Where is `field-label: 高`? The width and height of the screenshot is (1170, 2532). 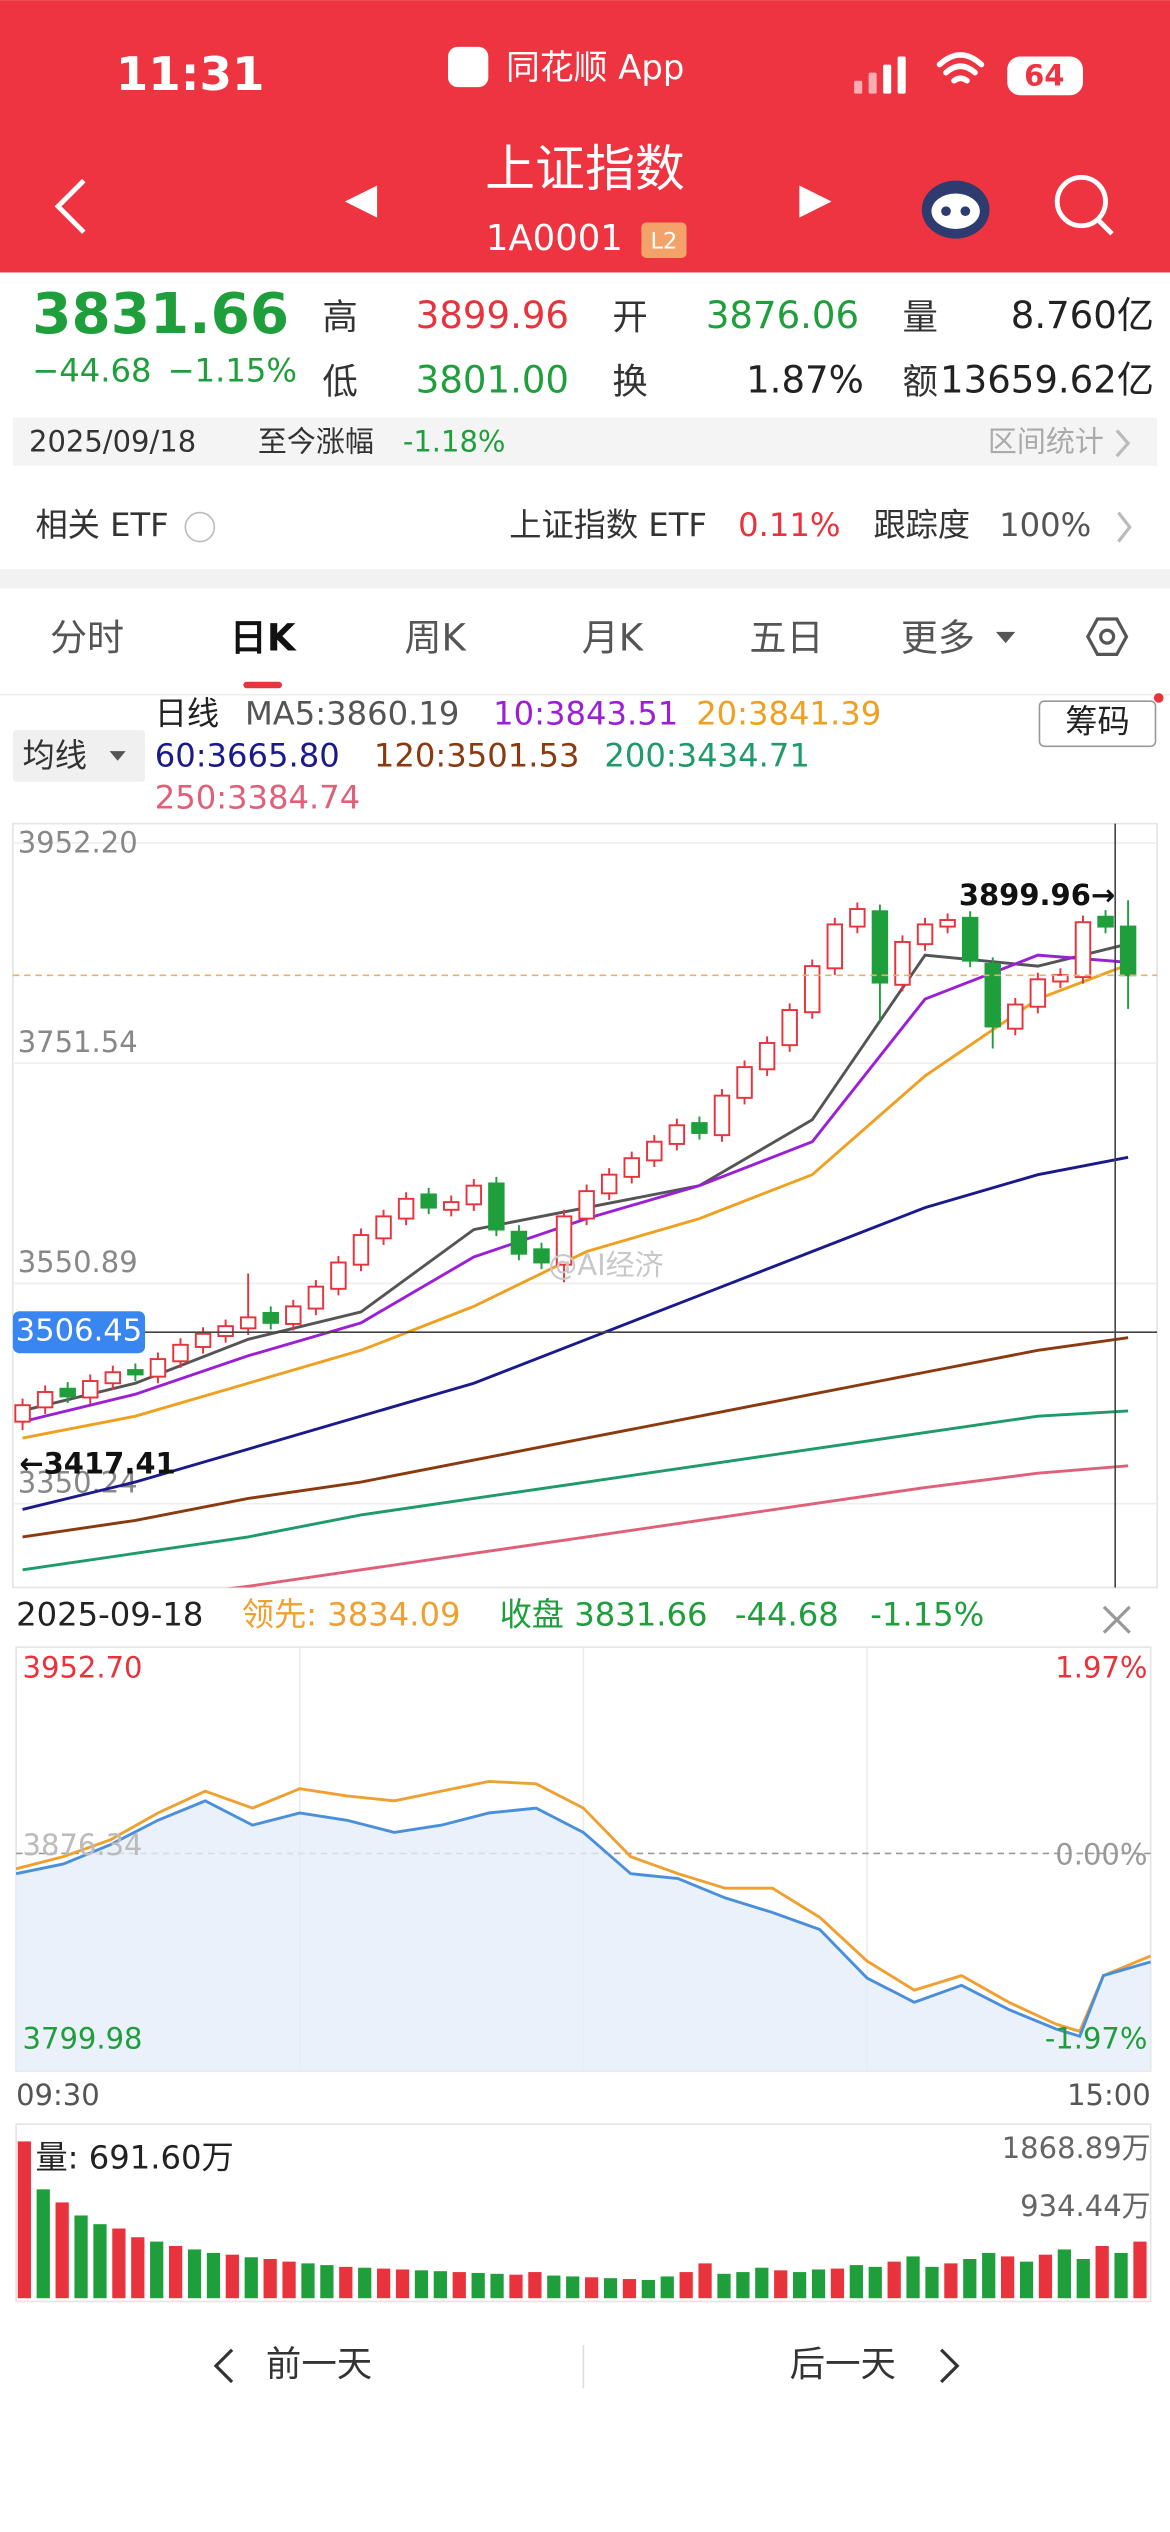 field-label: 高 is located at coordinates (339, 317).